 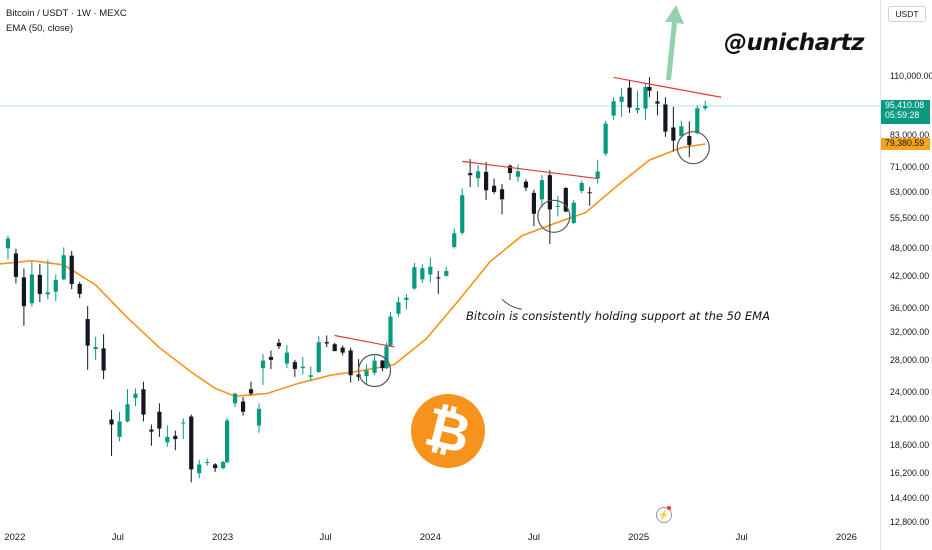 I want to click on last-price-tag: 95,410.08 05:59:28, so click(x=905, y=111).